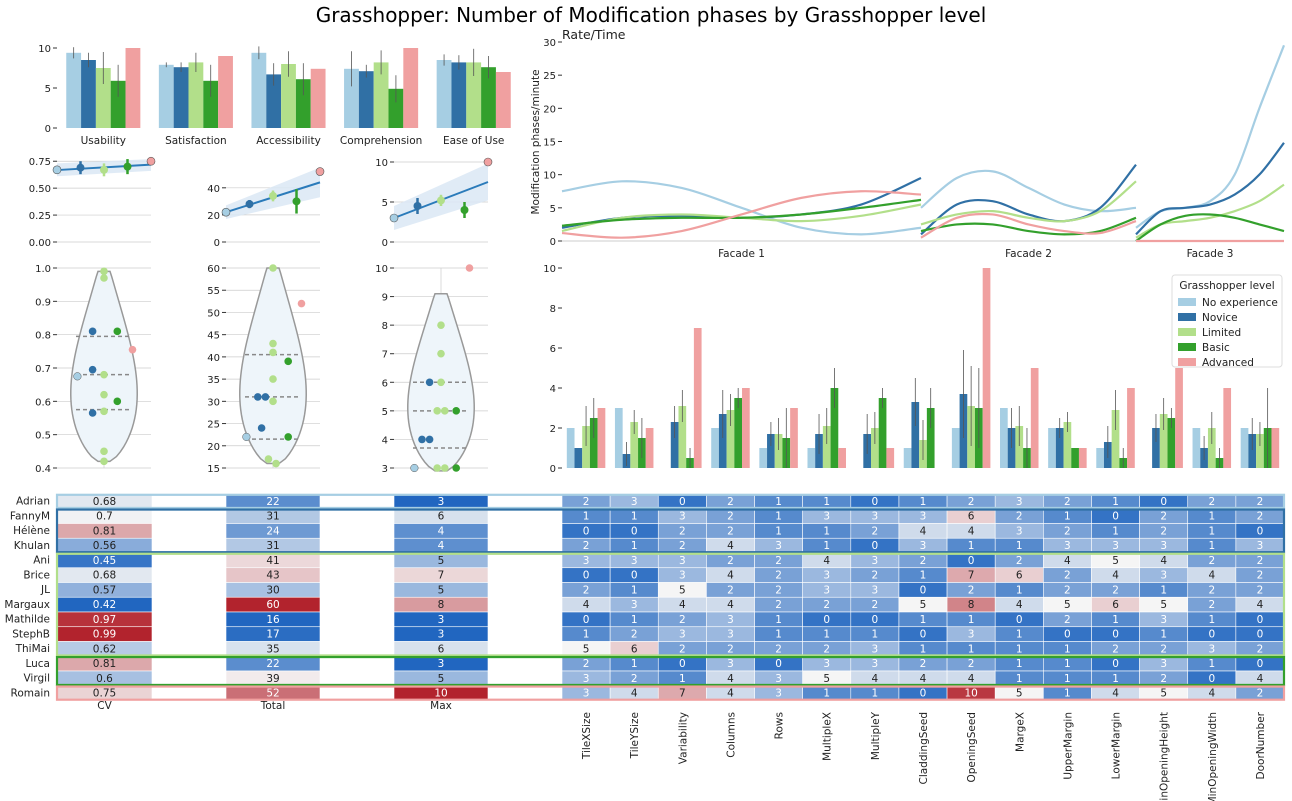  What do you see at coordinates (1187, 347) in the screenshot?
I see `legend-swatch` at bounding box center [1187, 347].